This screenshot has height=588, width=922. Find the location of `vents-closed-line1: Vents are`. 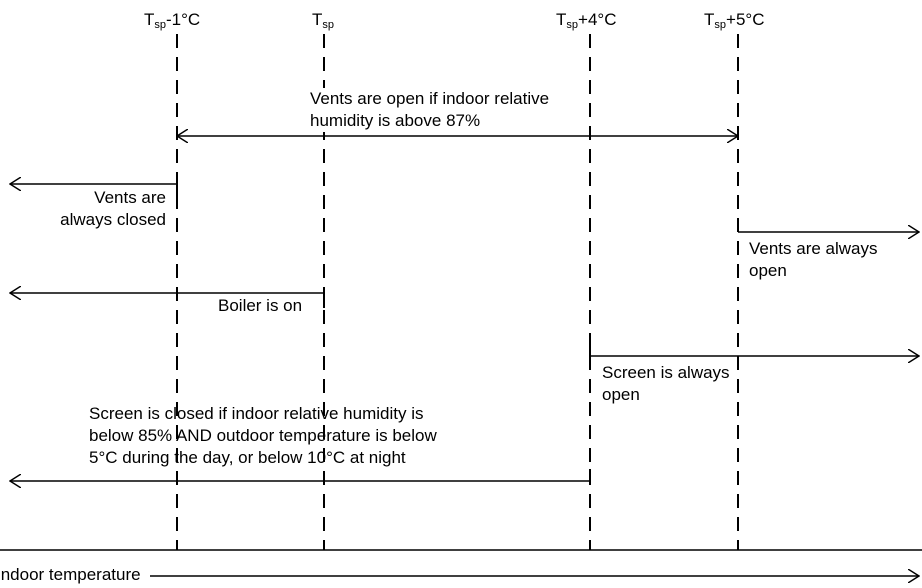

vents-closed-line1: Vents are is located at coordinates (130, 197).